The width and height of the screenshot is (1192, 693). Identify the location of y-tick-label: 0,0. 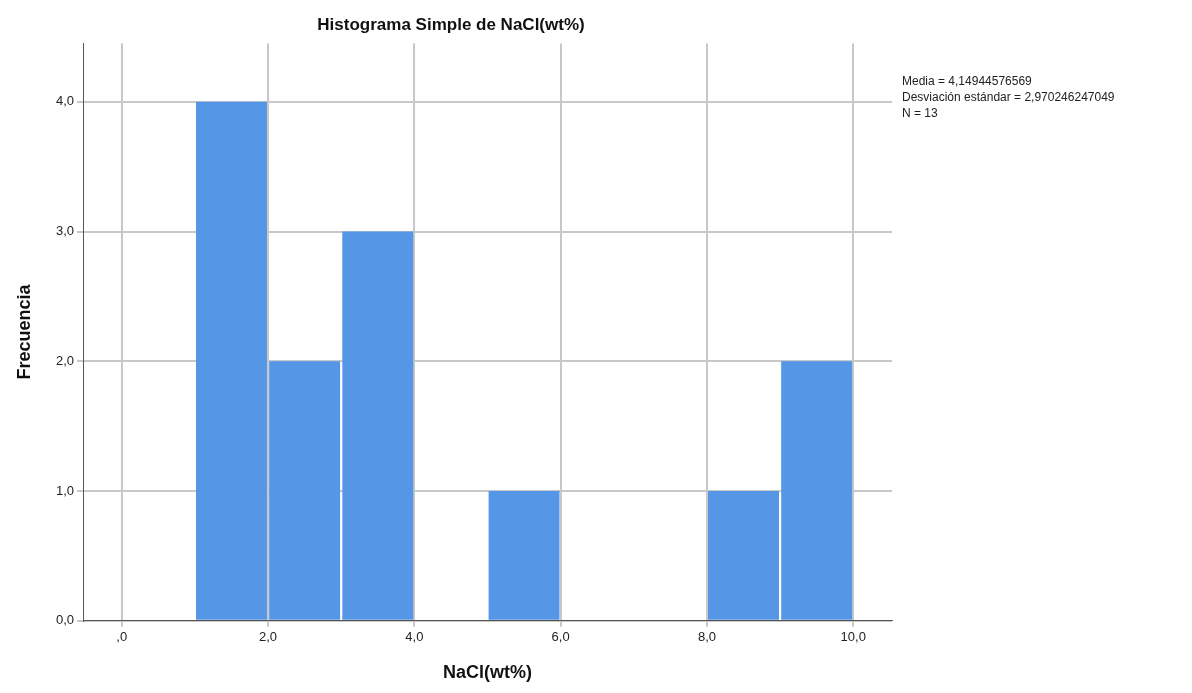
(64, 620).